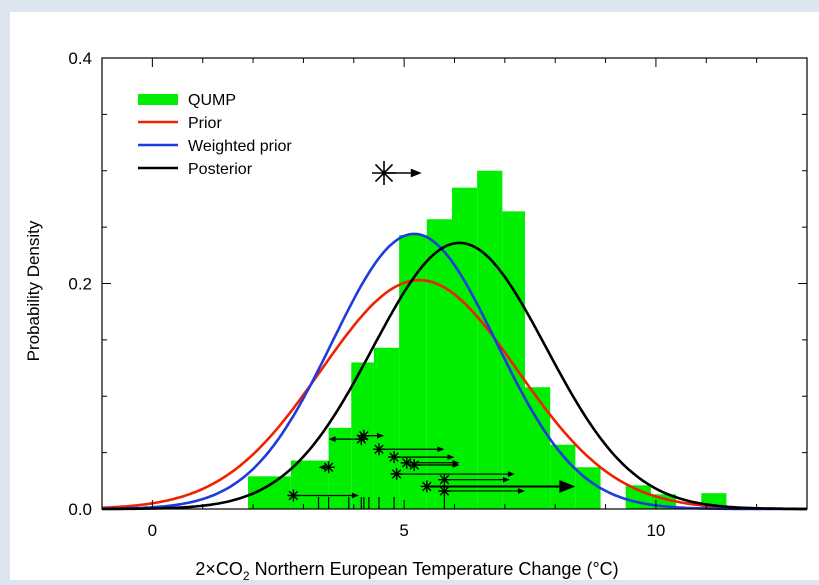 The width and height of the screenshot is (819, 585). I want to click on legend-swatch, so click(158, 99).